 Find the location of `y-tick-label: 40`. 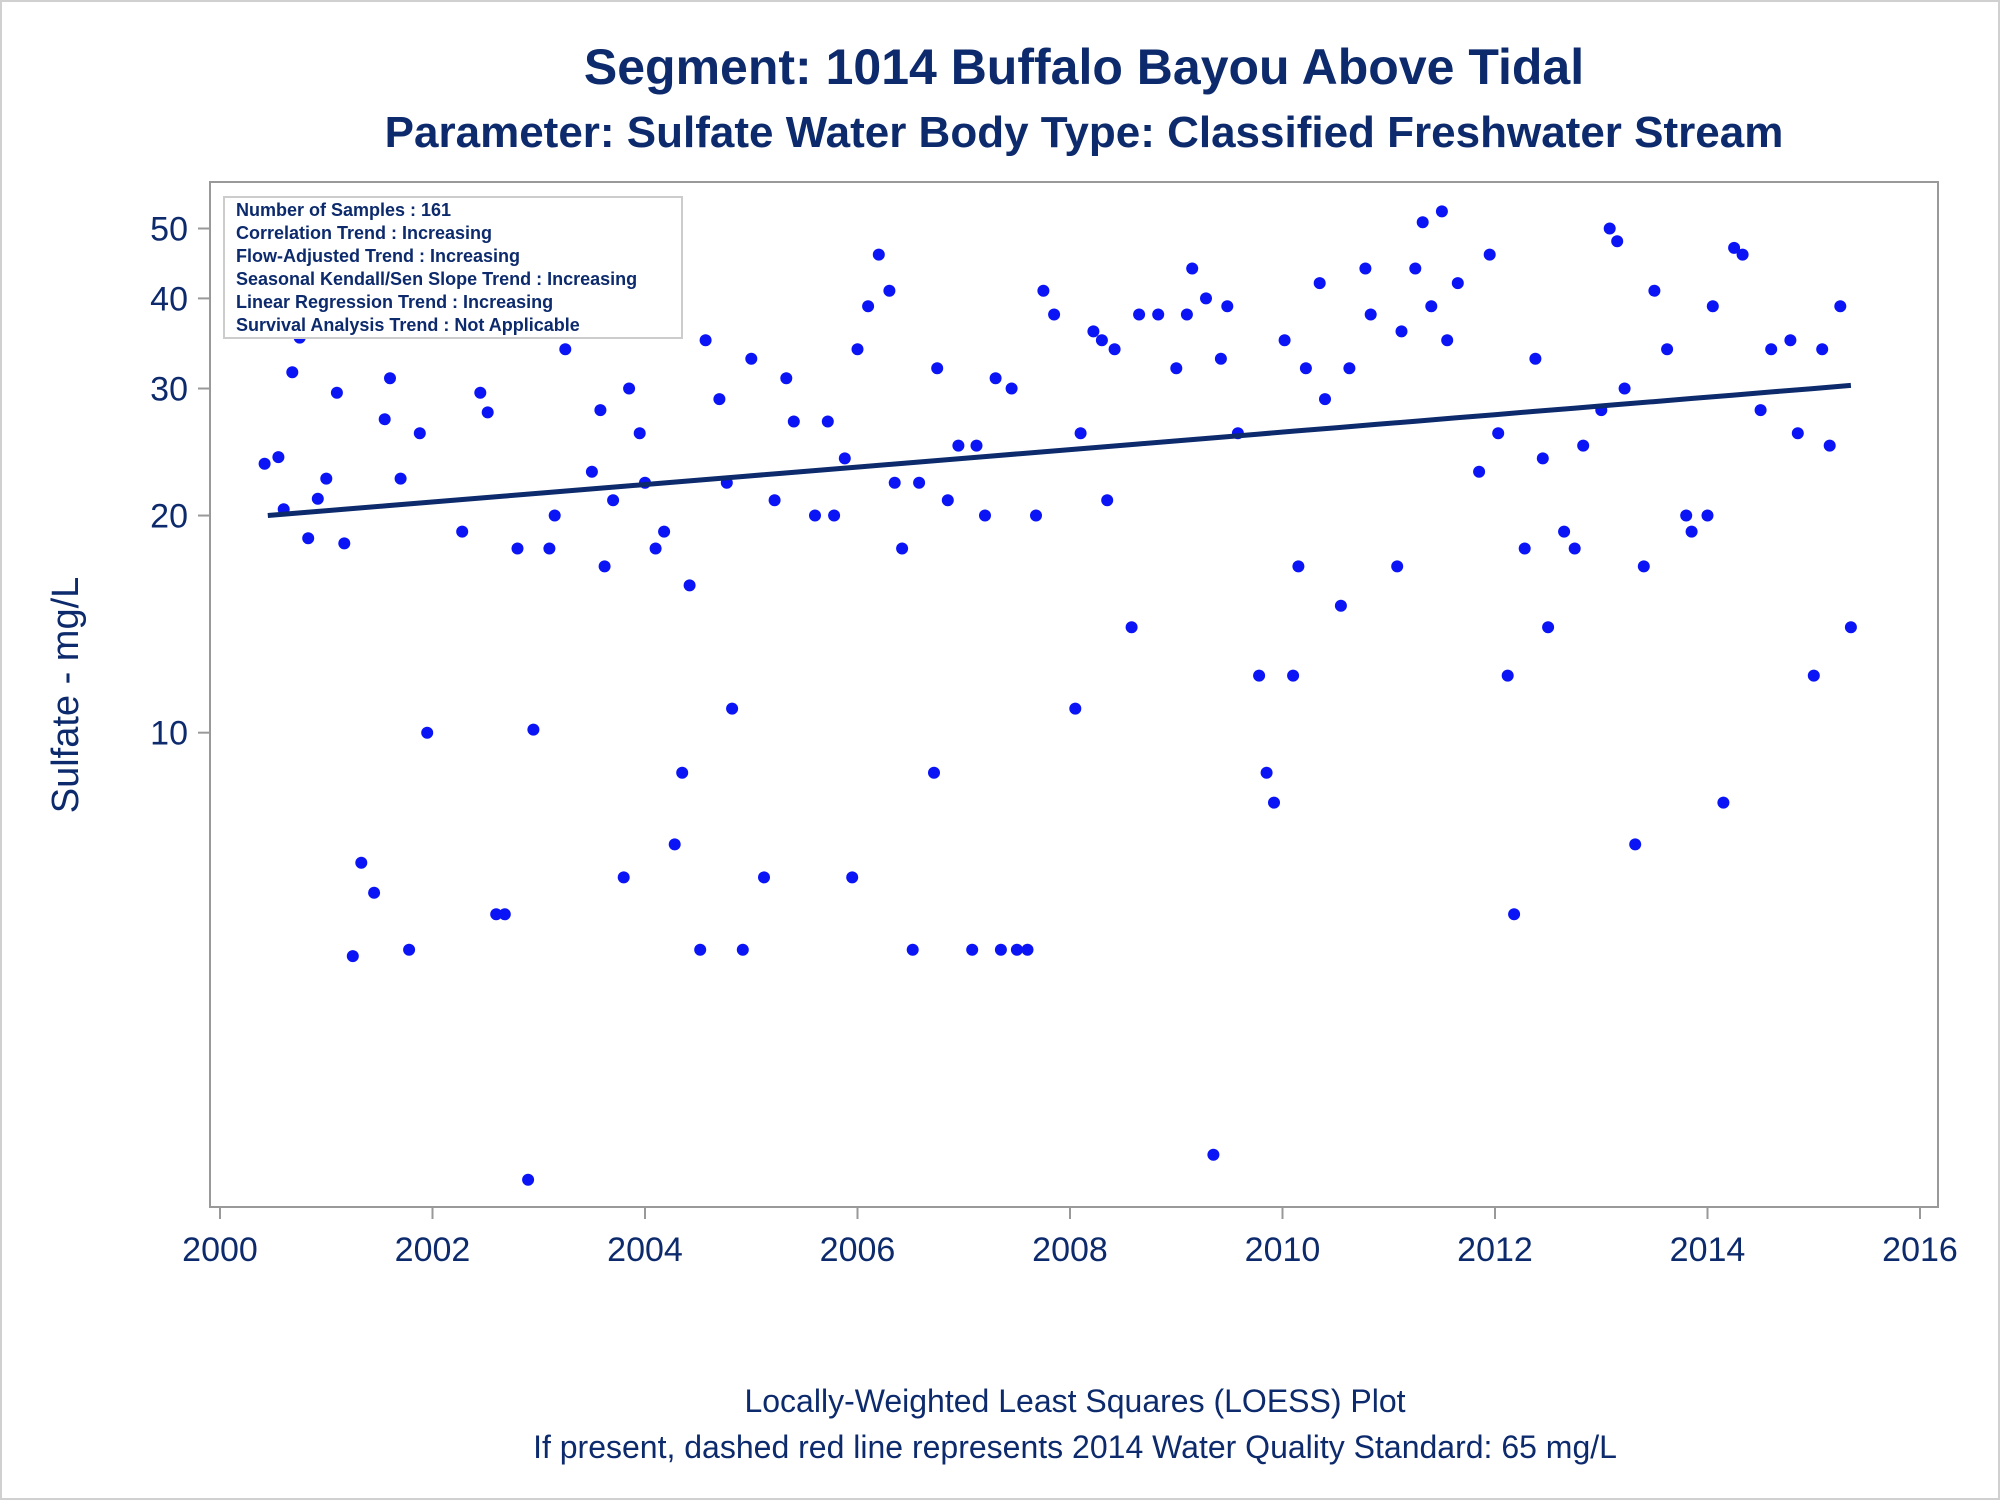

y-tick-label: 40 is located at coordinates (169, 299).